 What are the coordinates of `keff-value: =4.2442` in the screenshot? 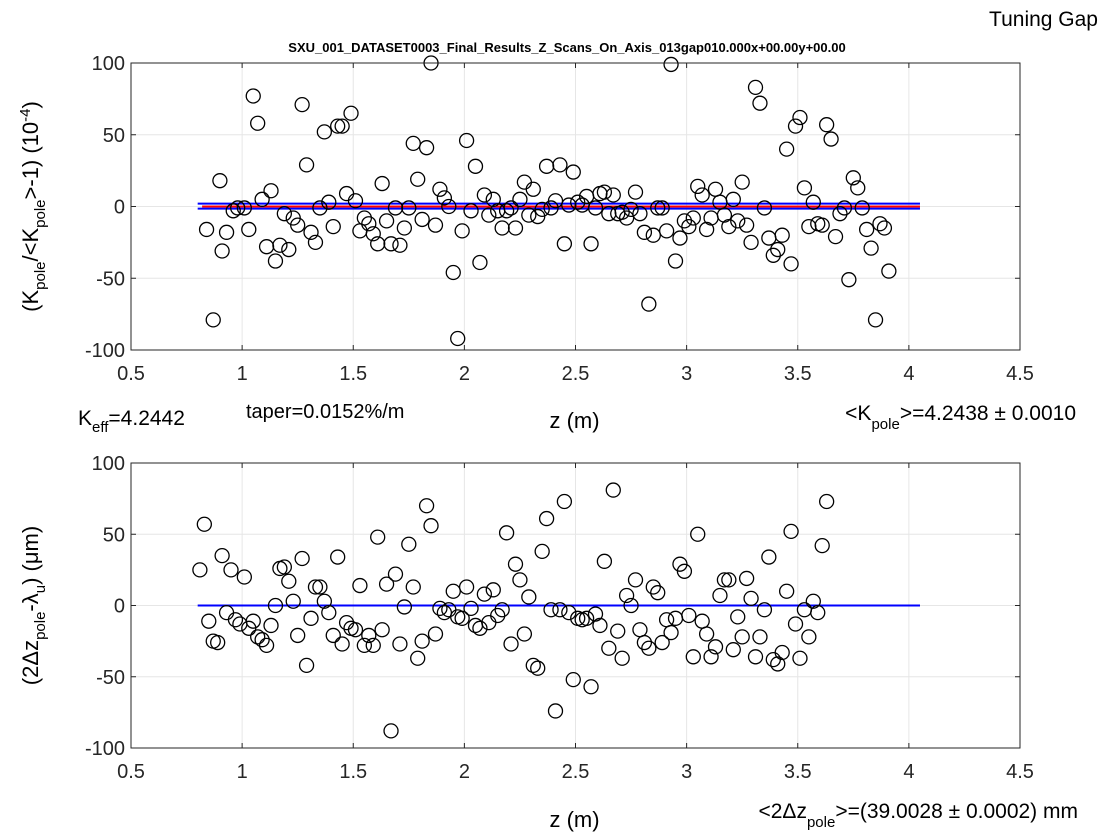 It's located at (146, 418).